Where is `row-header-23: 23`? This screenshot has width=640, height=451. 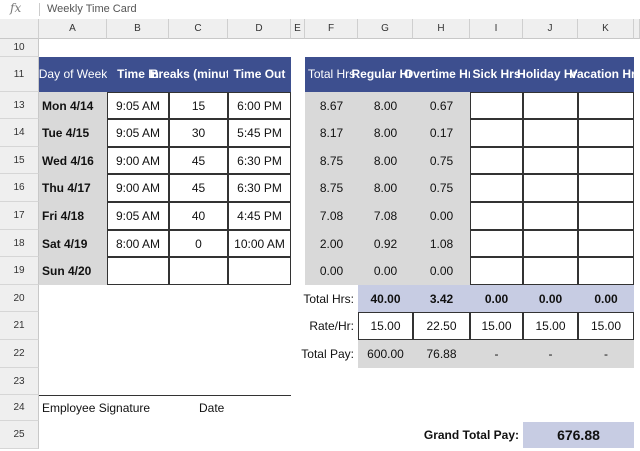
row-header-23: 23 is located at coordinates (19, 381).